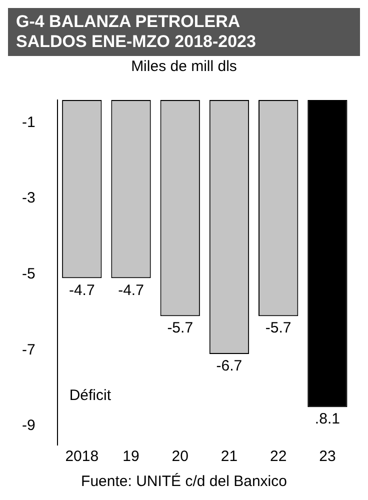 The image size is (368, 500). I want to click on x-tick-label: 2018, so click(82, 457).